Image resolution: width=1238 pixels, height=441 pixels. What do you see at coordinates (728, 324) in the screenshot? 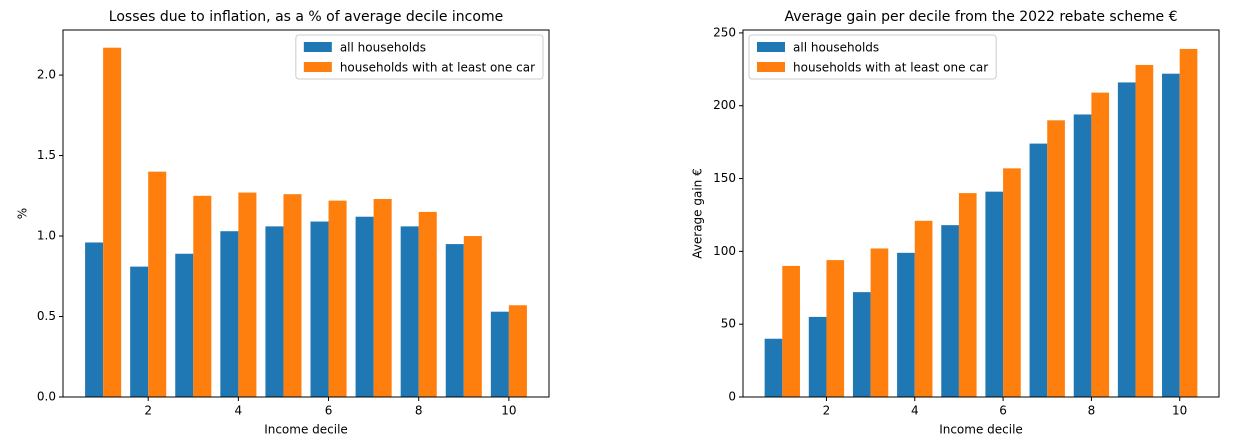
I see `y-tick-label: 50` at bounding box center [728, 324].